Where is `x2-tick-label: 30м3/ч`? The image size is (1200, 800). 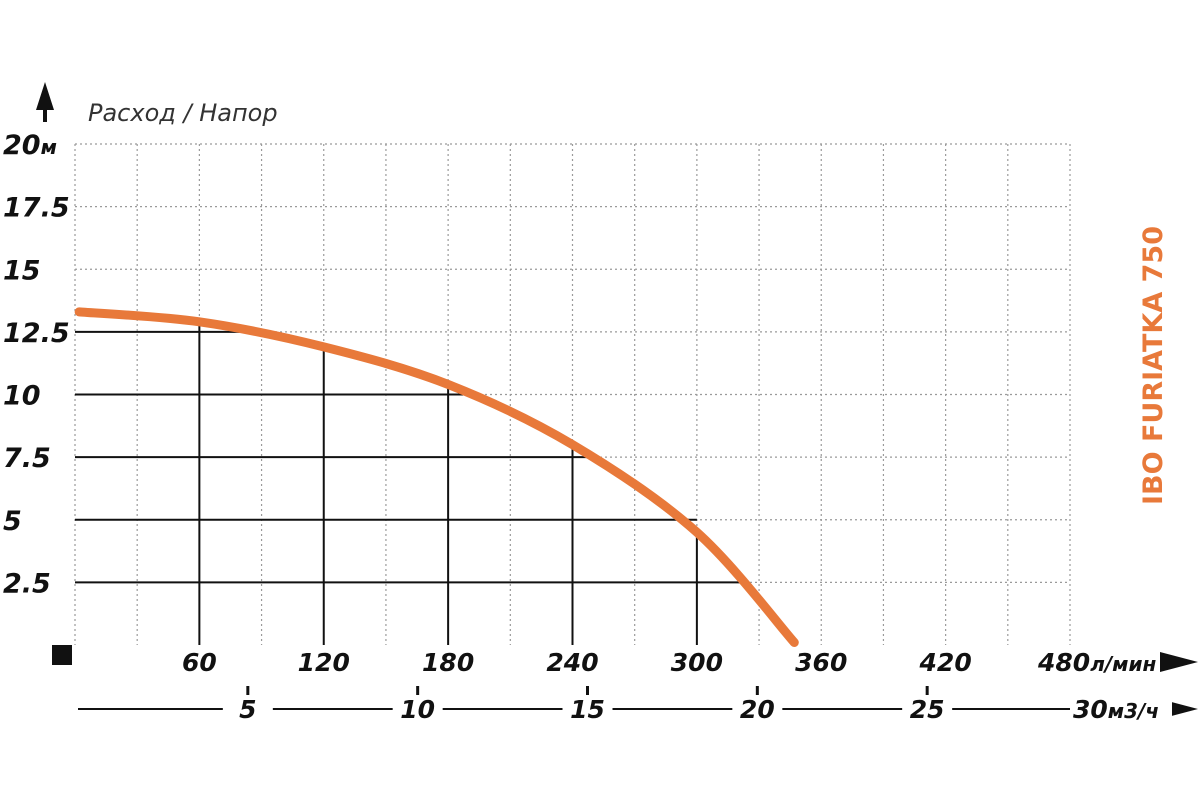 x2-tick-label: 30м3/ч is located at coordinates (1116, 709).